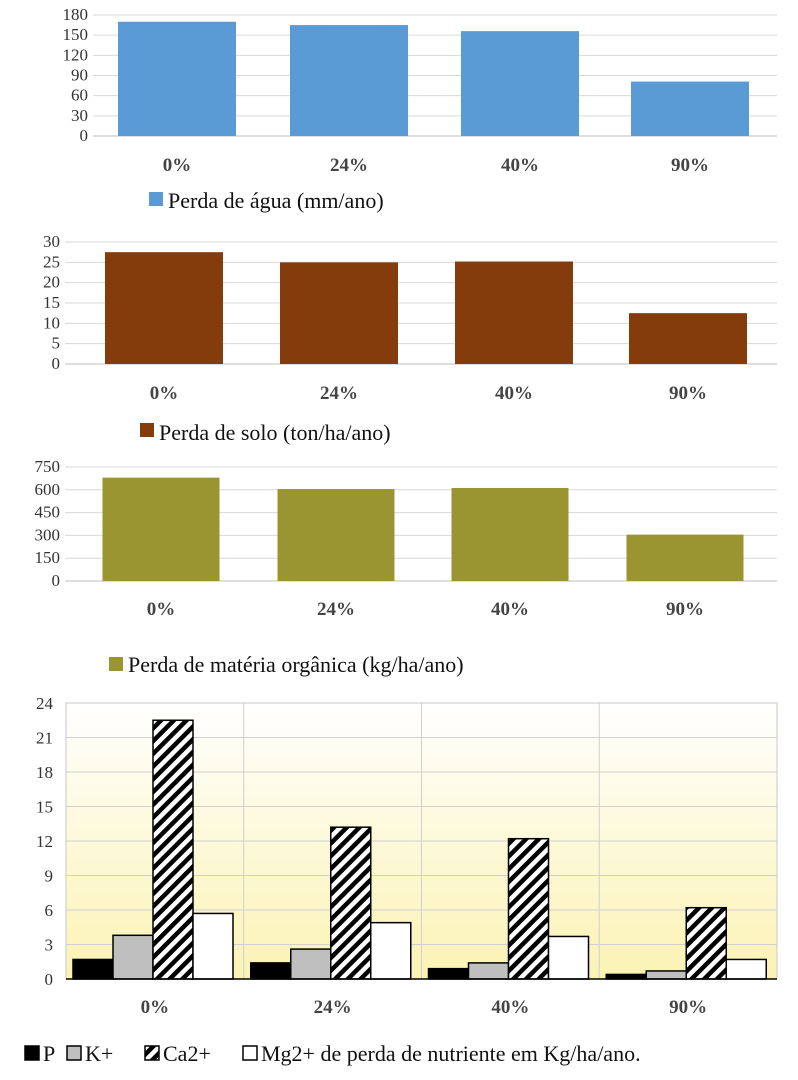  Describe the element at coordinates (76, 54) in the screenshot. I see `y-tick-label: 120` at that location.